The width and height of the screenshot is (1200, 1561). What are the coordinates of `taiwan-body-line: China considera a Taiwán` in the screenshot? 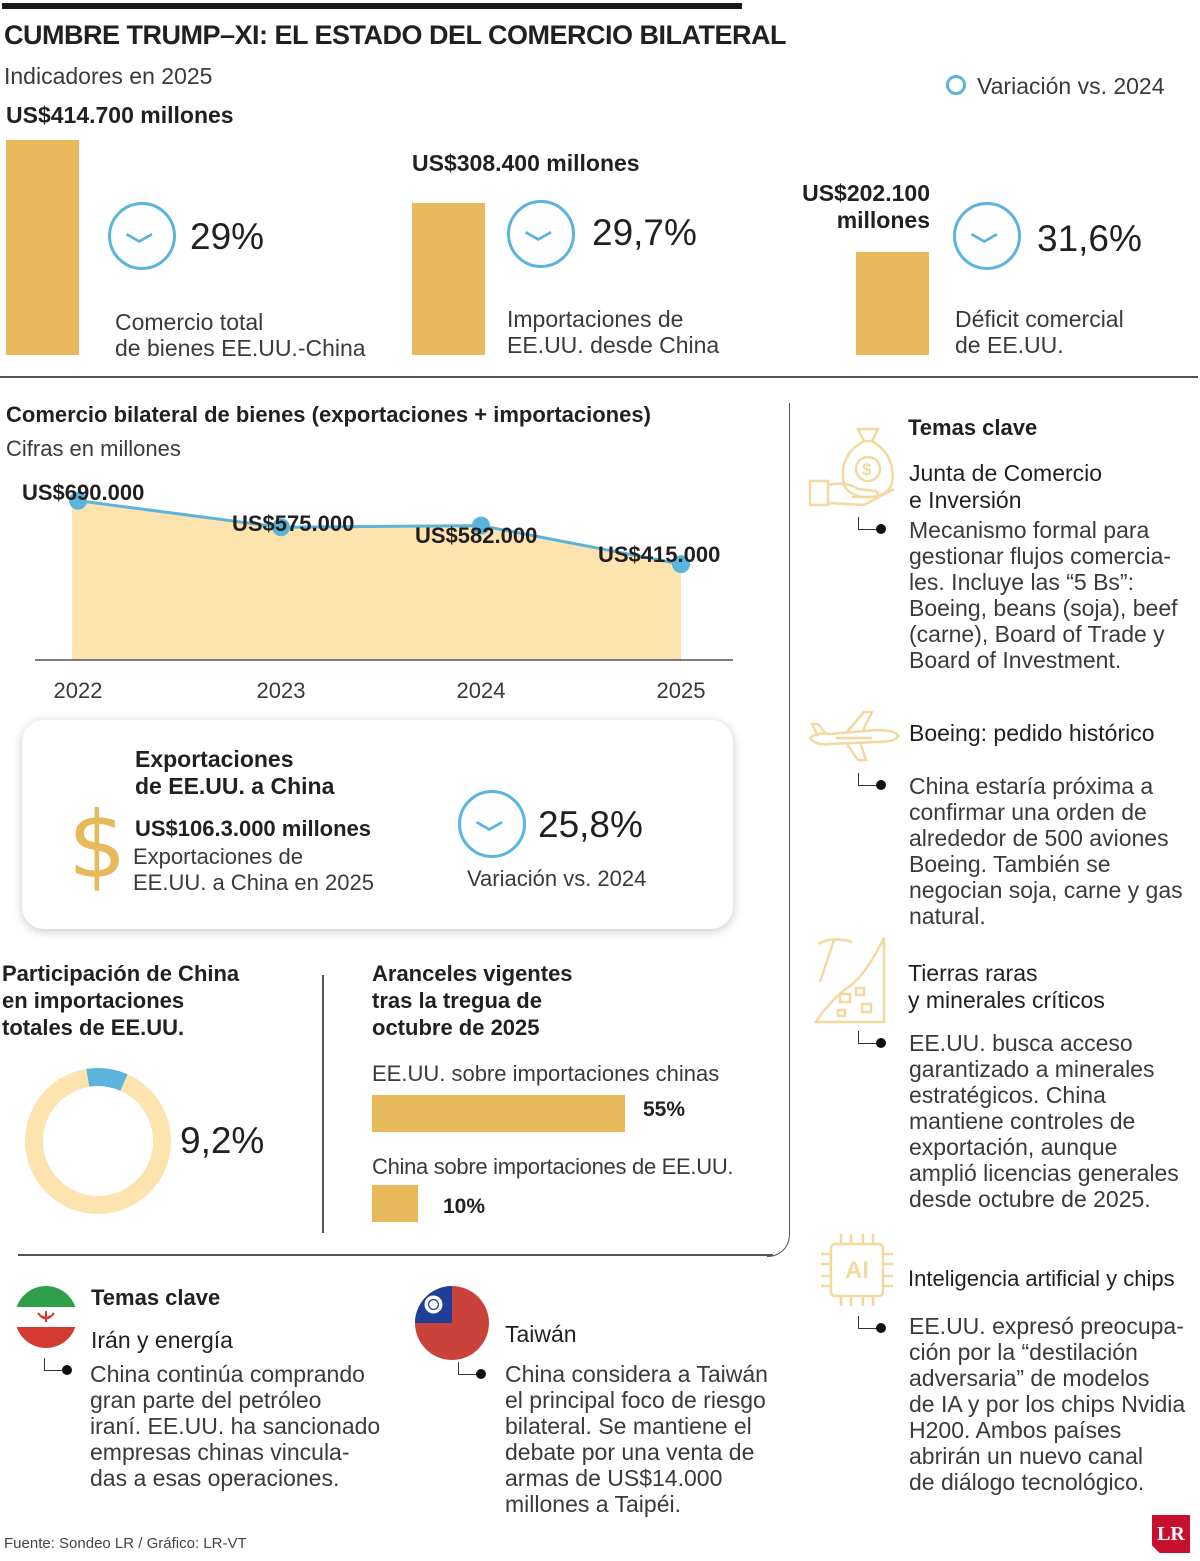 It's located at (636, 1374).